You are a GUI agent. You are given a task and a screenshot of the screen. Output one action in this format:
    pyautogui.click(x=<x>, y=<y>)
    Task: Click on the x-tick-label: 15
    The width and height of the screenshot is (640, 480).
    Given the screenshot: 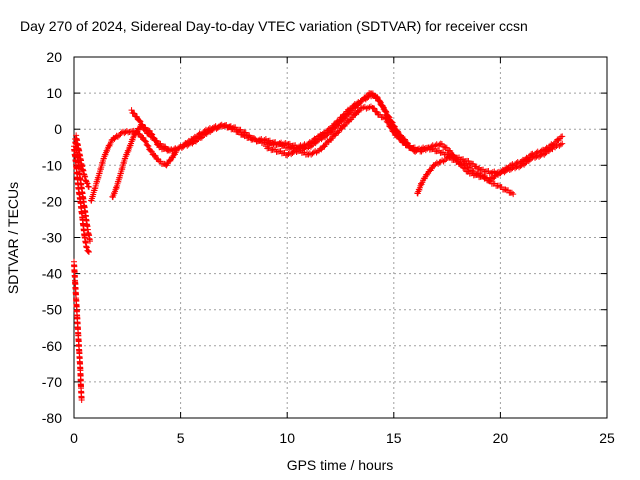 What is the action you would take?
    pyautogui.click(x=394, y=438)
    